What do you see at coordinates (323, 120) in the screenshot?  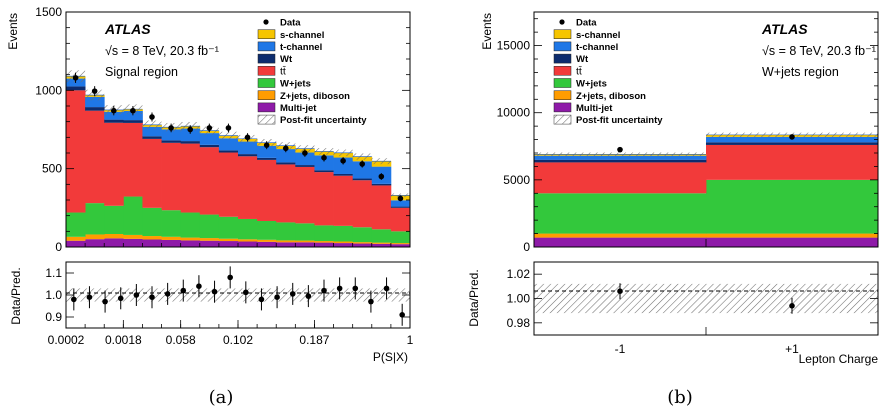 I see `a-legend-post-fit-uncertainty-label: Post-fit uncertainty` at bounding box center [323, 120].